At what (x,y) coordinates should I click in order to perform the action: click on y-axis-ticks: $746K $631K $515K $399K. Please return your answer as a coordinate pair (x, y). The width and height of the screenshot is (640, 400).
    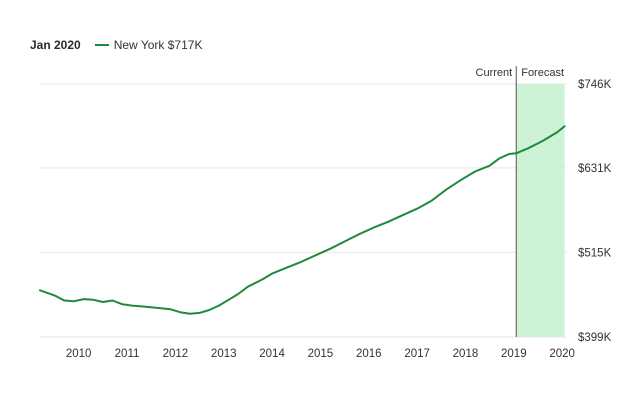
    Looking at the image, I should click on (595, 211).